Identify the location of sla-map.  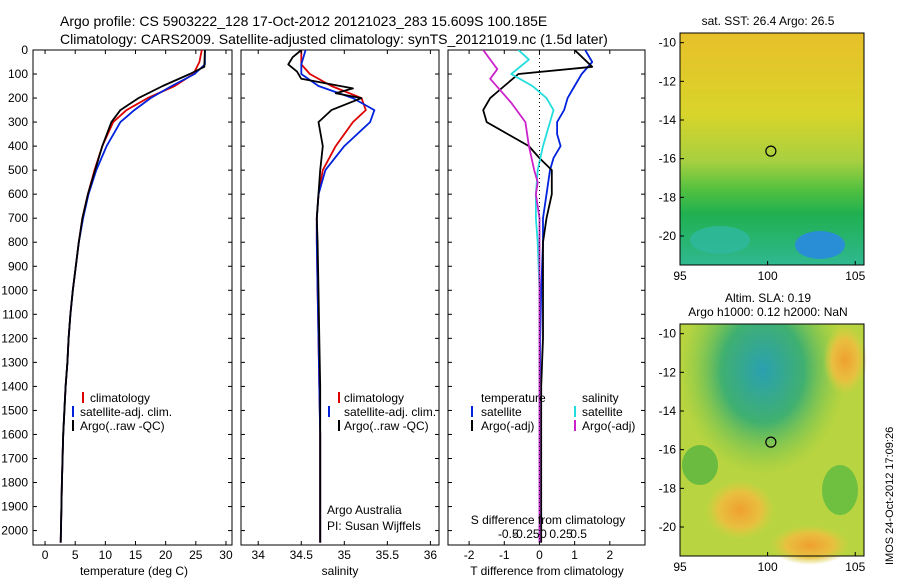
(773, 444).